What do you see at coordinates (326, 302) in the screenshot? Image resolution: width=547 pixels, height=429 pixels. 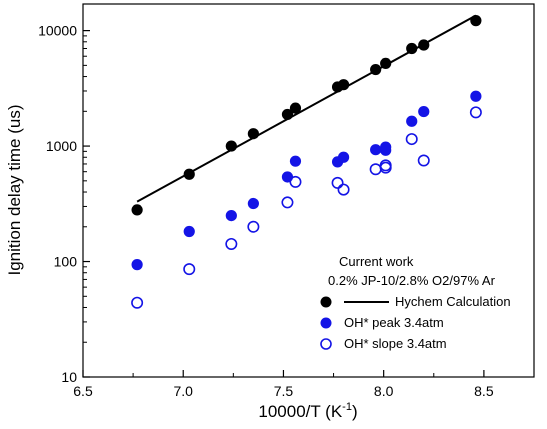 I see `legend-marker-hychem` at bounding box center [326, 302].